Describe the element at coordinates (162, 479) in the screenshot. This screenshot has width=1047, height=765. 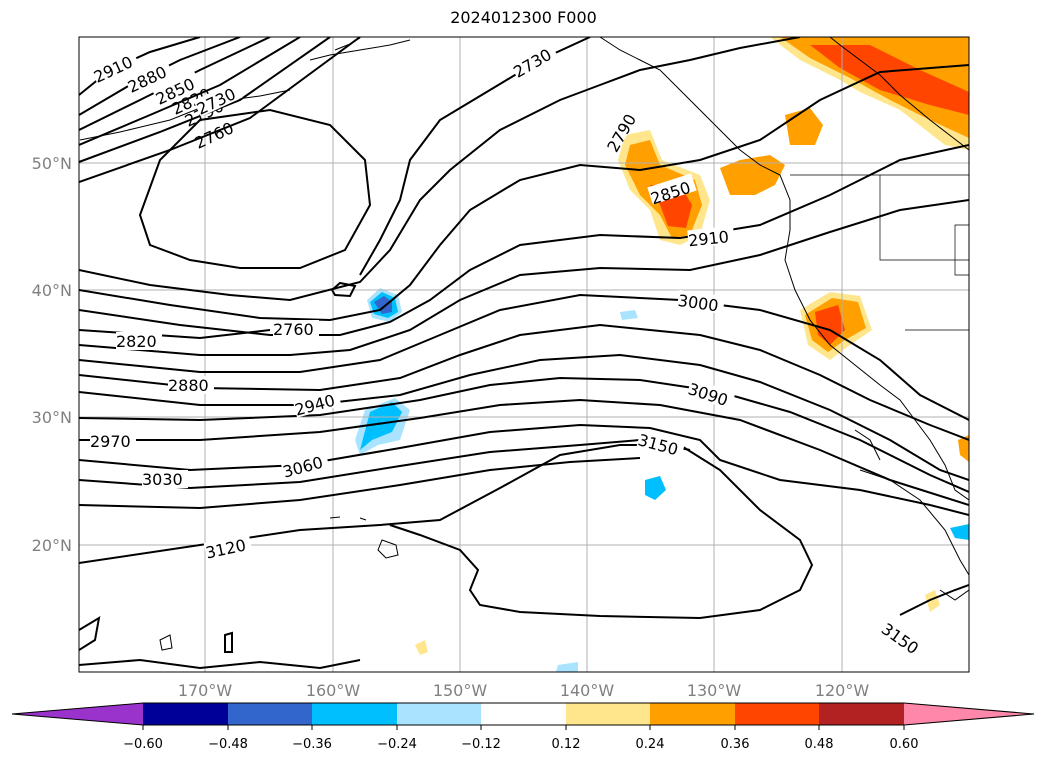
I see `contour-label: 3030` at that location.